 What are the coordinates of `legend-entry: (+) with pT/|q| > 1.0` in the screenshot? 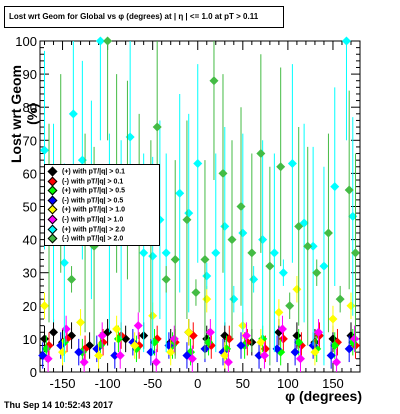 It's located at (86, 210).